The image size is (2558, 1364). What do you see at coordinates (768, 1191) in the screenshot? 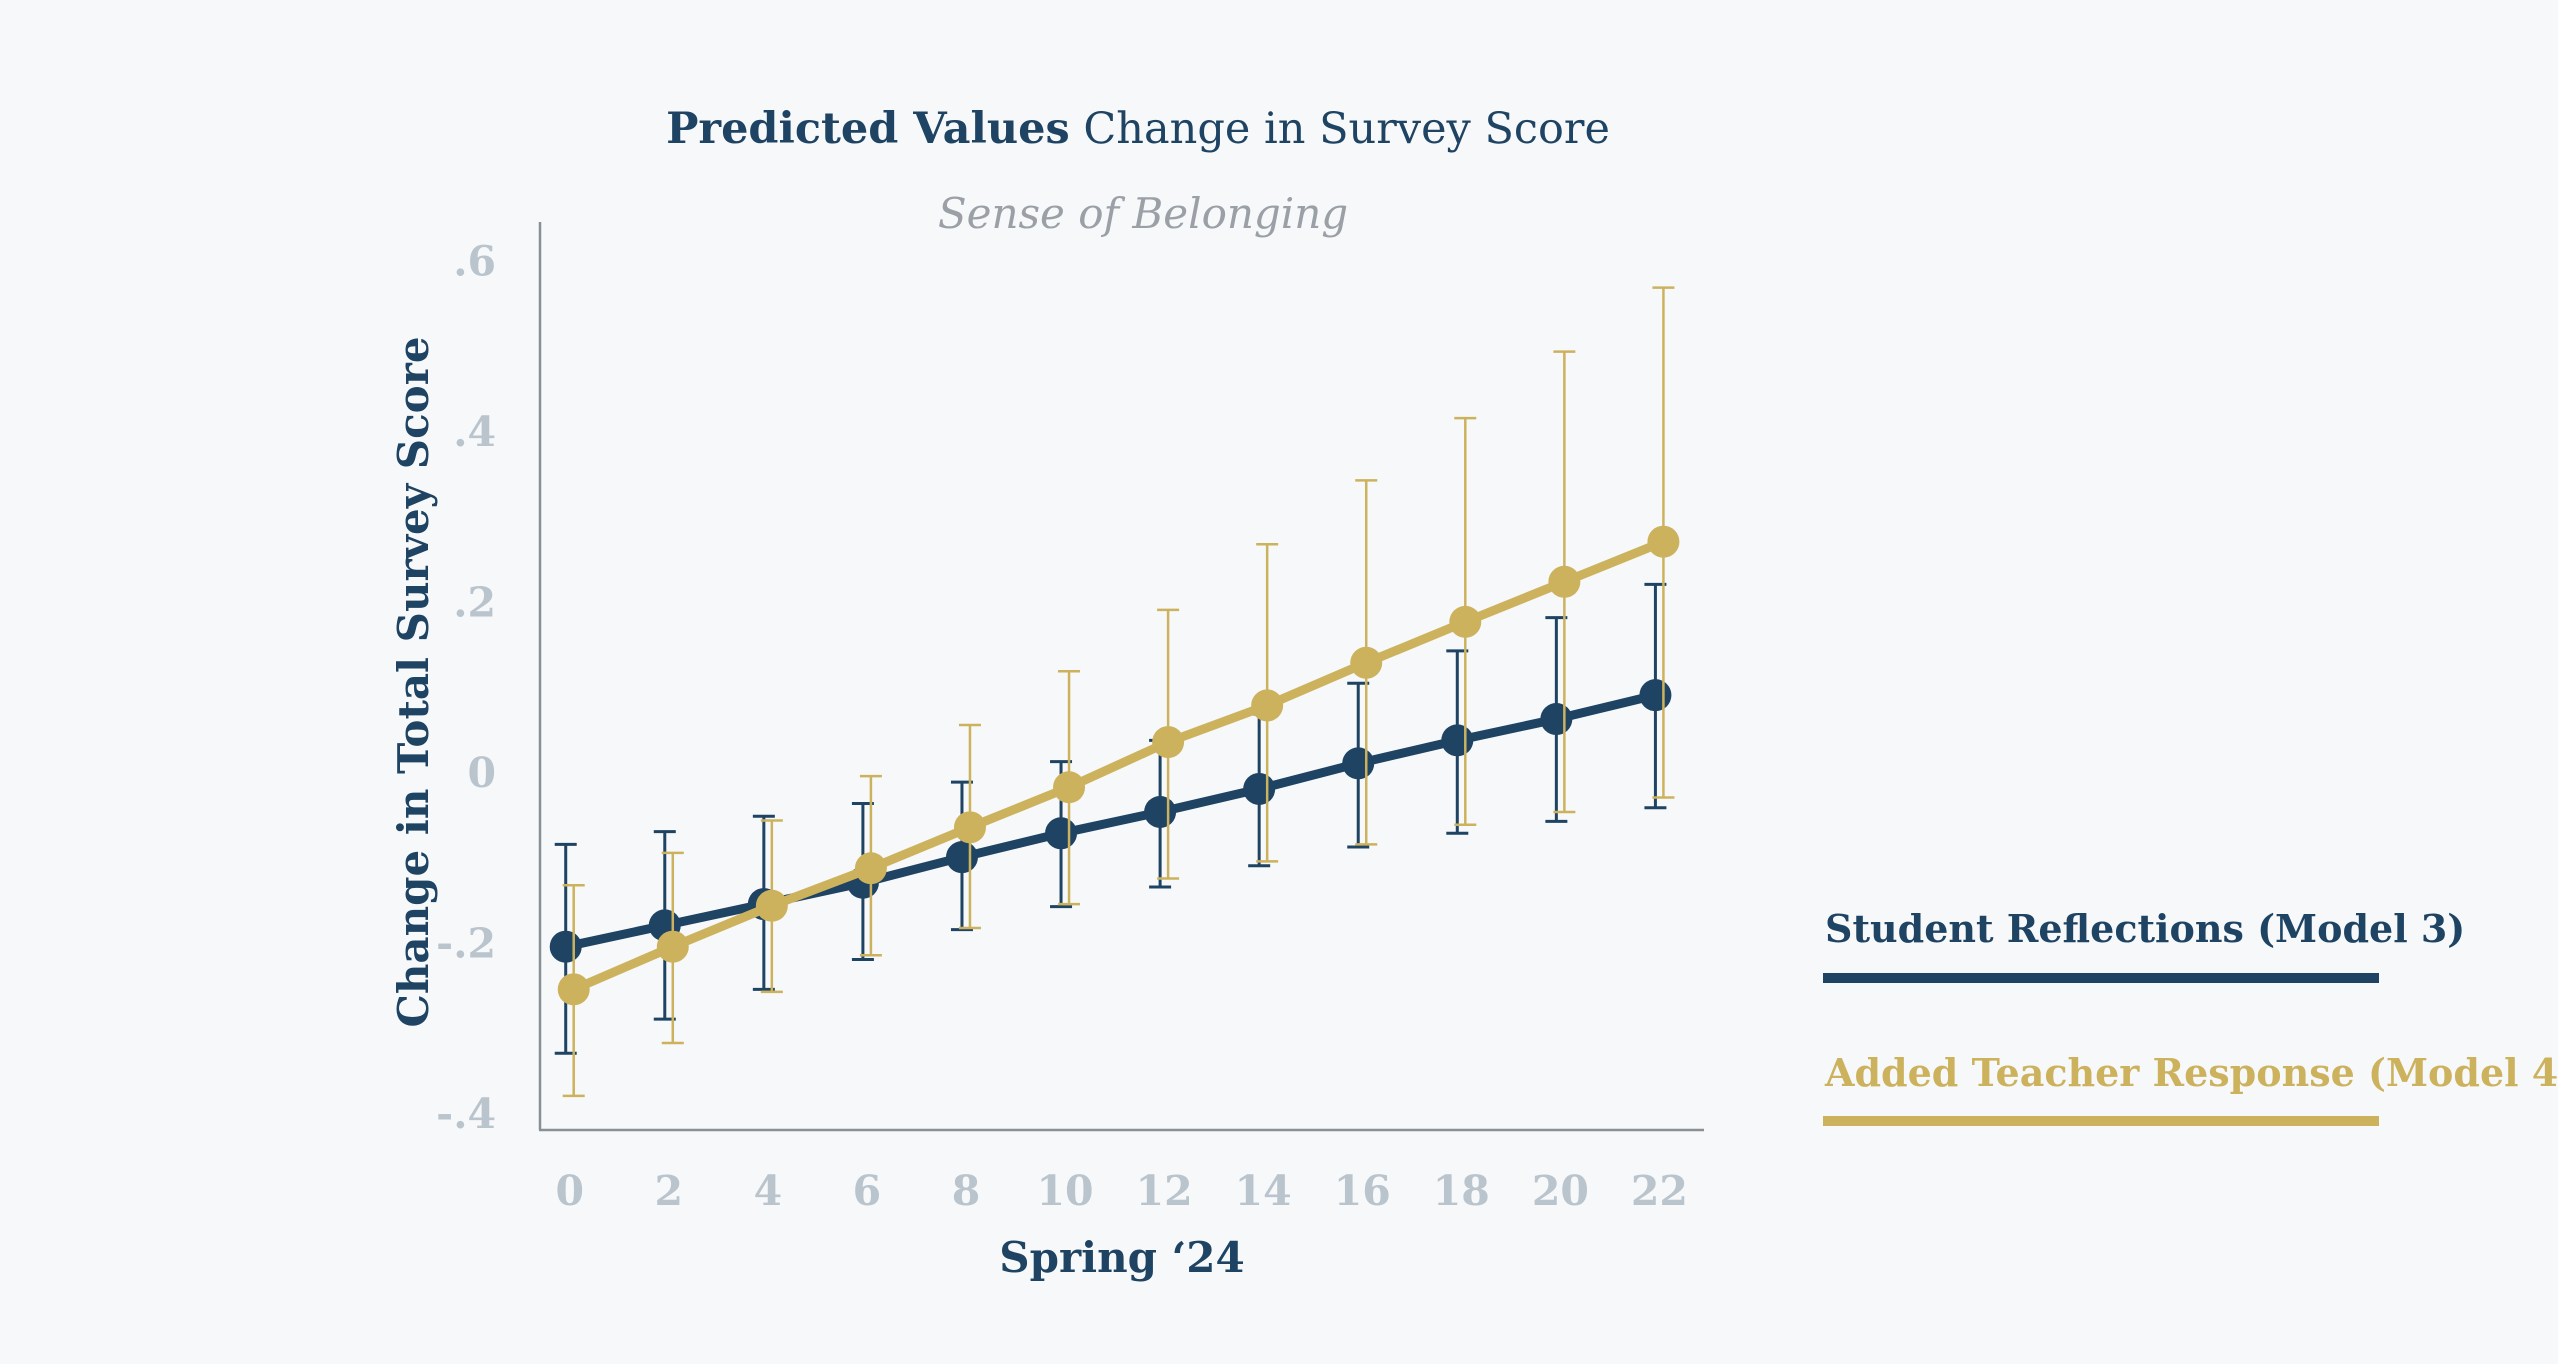
I see `x-tick-label: 4` at bounding box center [768, 1191].